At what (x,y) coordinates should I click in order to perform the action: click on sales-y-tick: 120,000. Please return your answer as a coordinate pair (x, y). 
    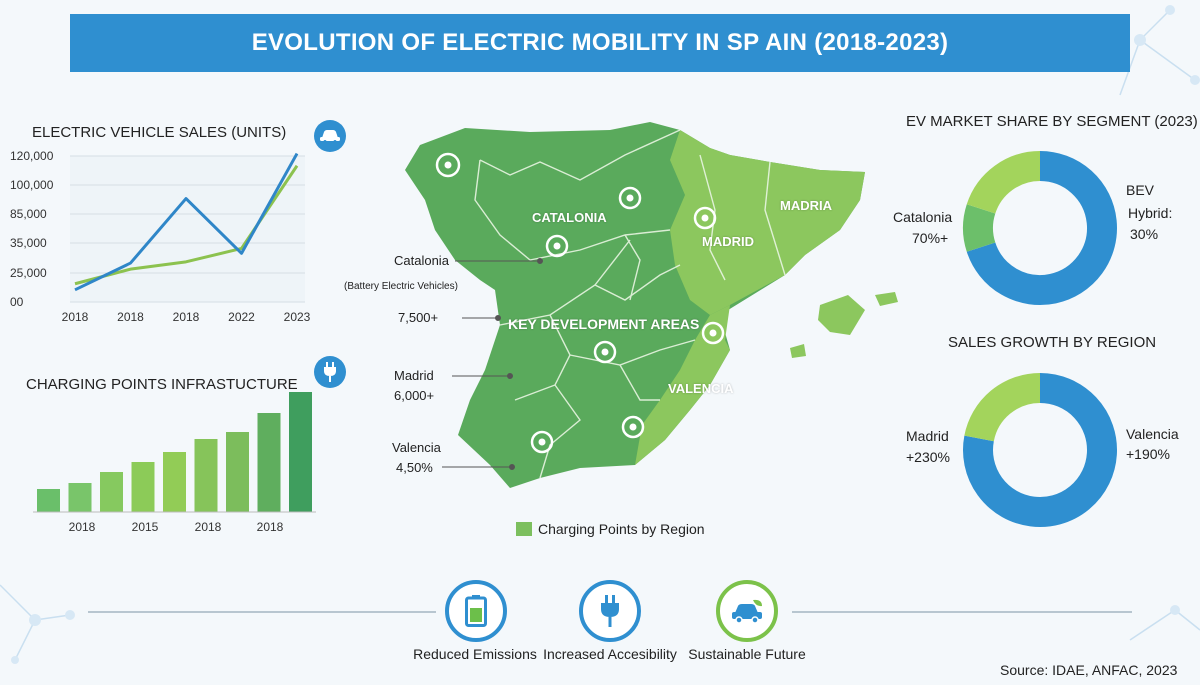
    Looking at the image, I should click on (32, 156).